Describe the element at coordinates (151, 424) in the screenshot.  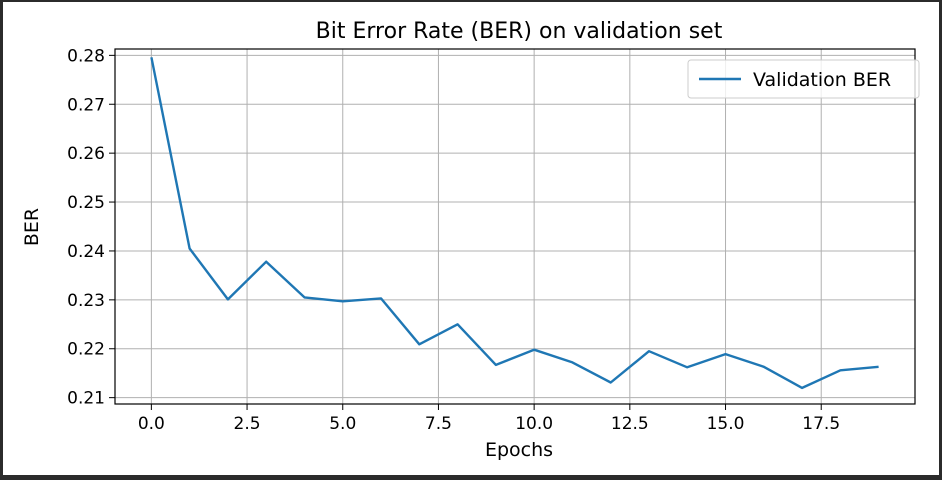
I see `x-tick-label: 0.0` at that location.